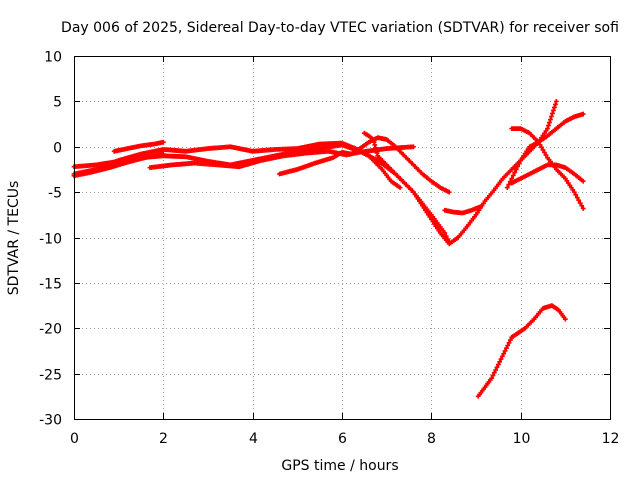 This screenshot has width=640, height=480. Describe the element at coordinates (50, 421) in the screenshot. I see `y-tick-label: -30` at that location.